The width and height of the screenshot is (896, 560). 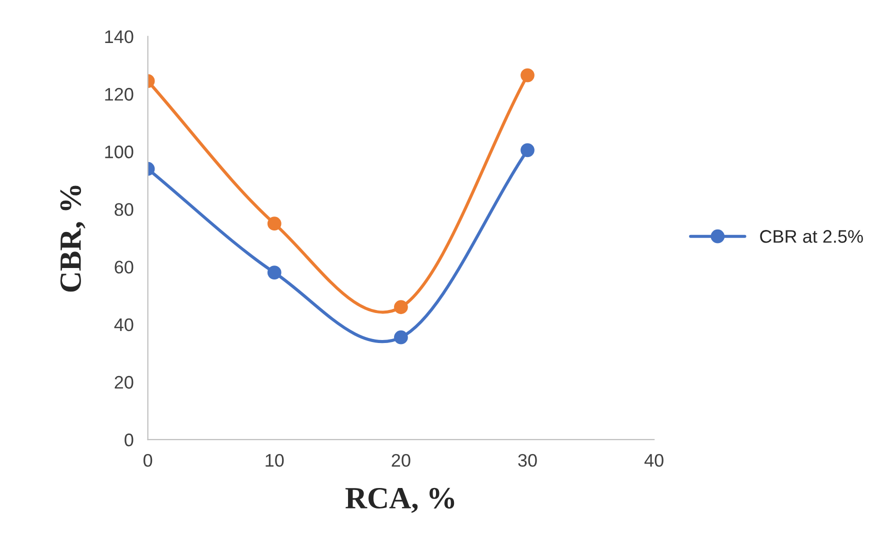 What do you see at coordinates (275, 460) in the screenshot?
I see `x-tick-label: 10` at bounding box center [275, 460].